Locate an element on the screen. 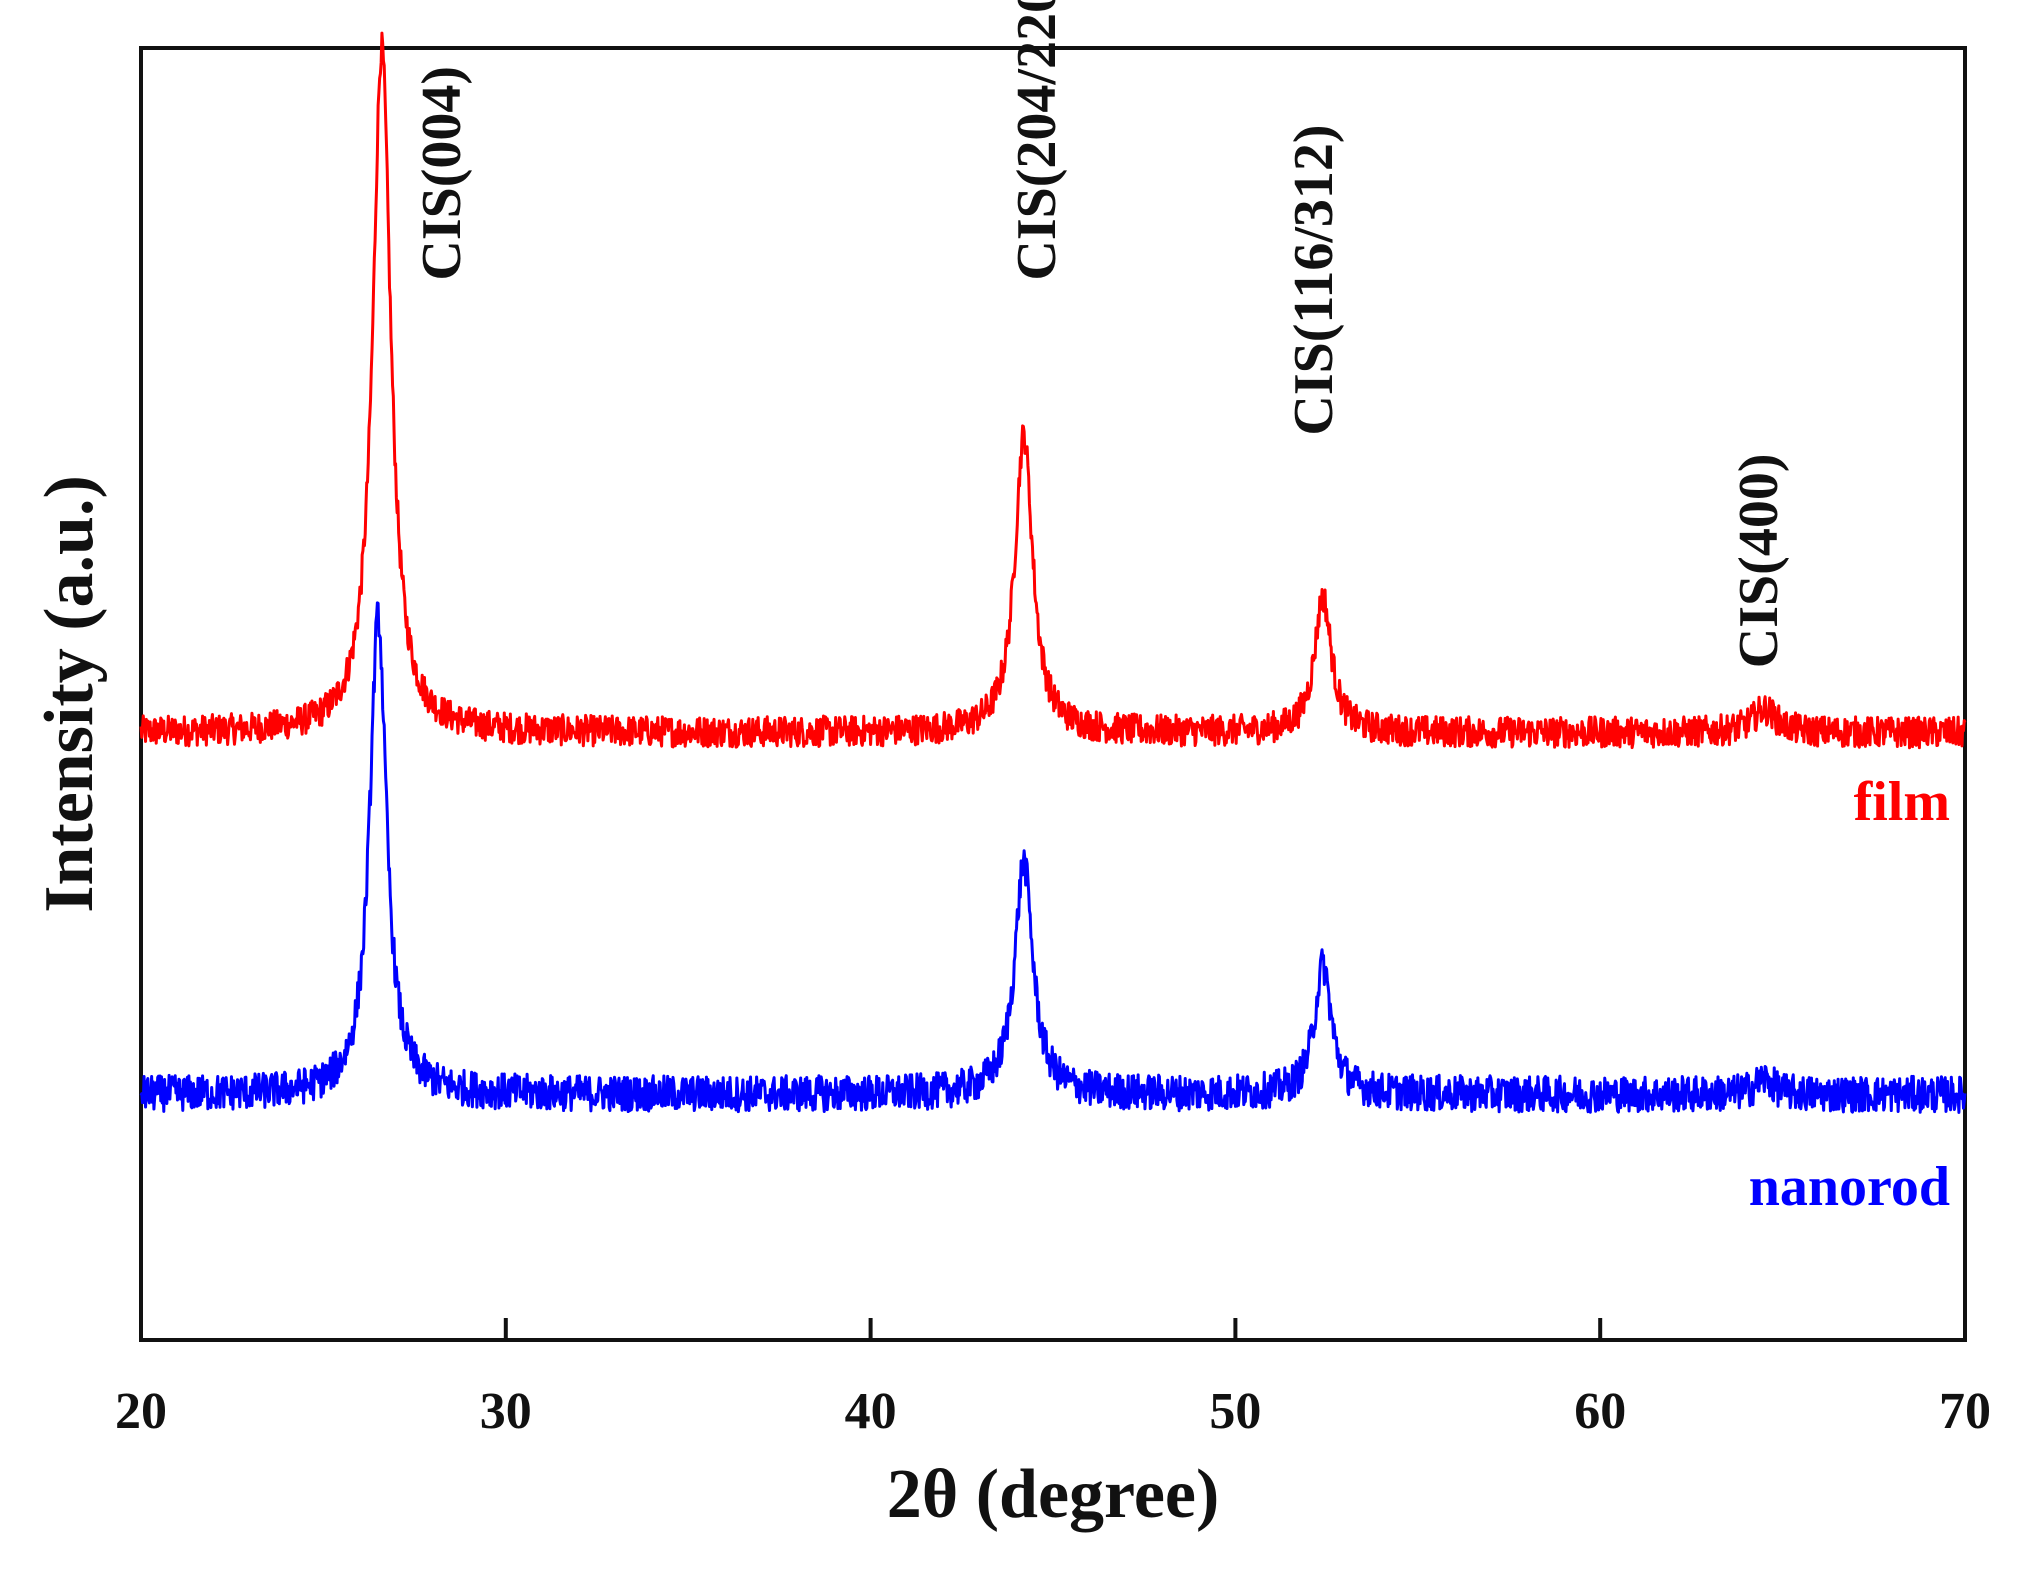 The image size is (2021, 1574). x-tick-label-30: 30 is located at coordinates (506, 1411).